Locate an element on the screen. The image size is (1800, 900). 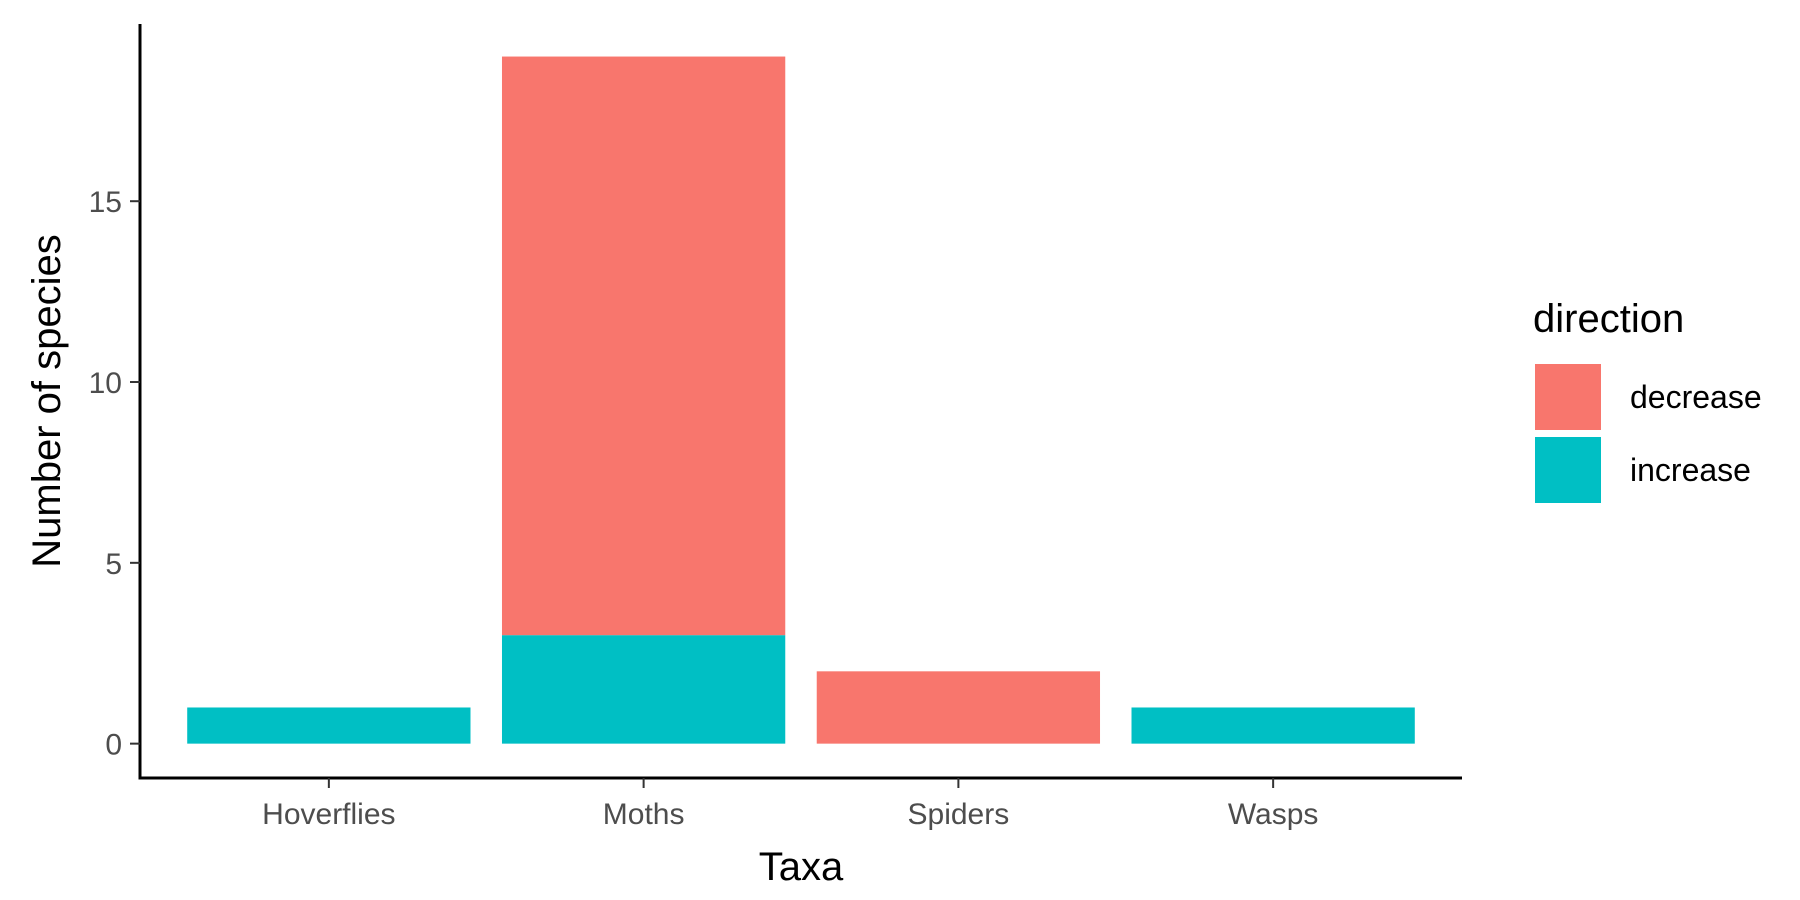
y-tick-label: 10 is located at coordinates (105, 383).